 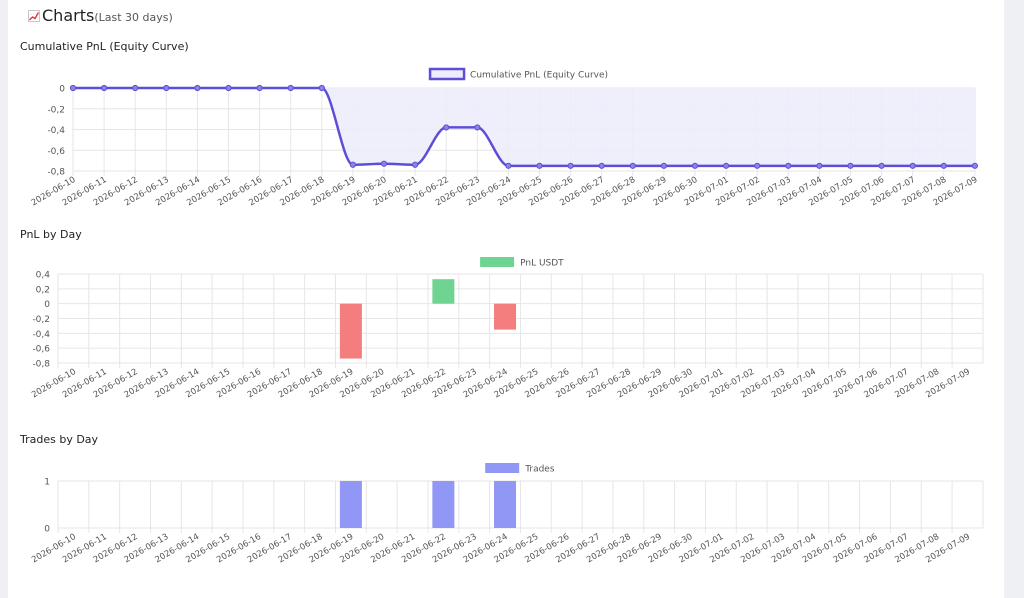 I want to click on chart-increasing-icon, so click(x=34, y=16).